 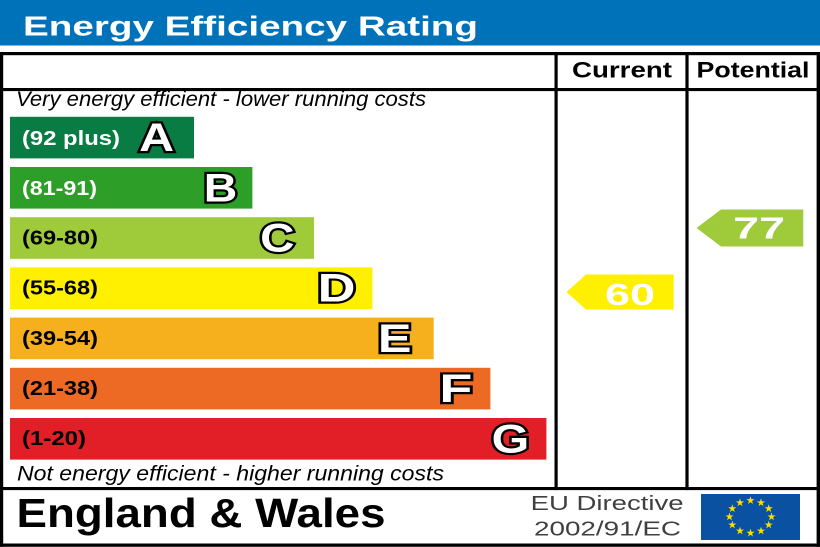 What do you see at coordinates (622, 70) in the screenshot?
I see `svg-text: Current` at bounding box center [622, 70].